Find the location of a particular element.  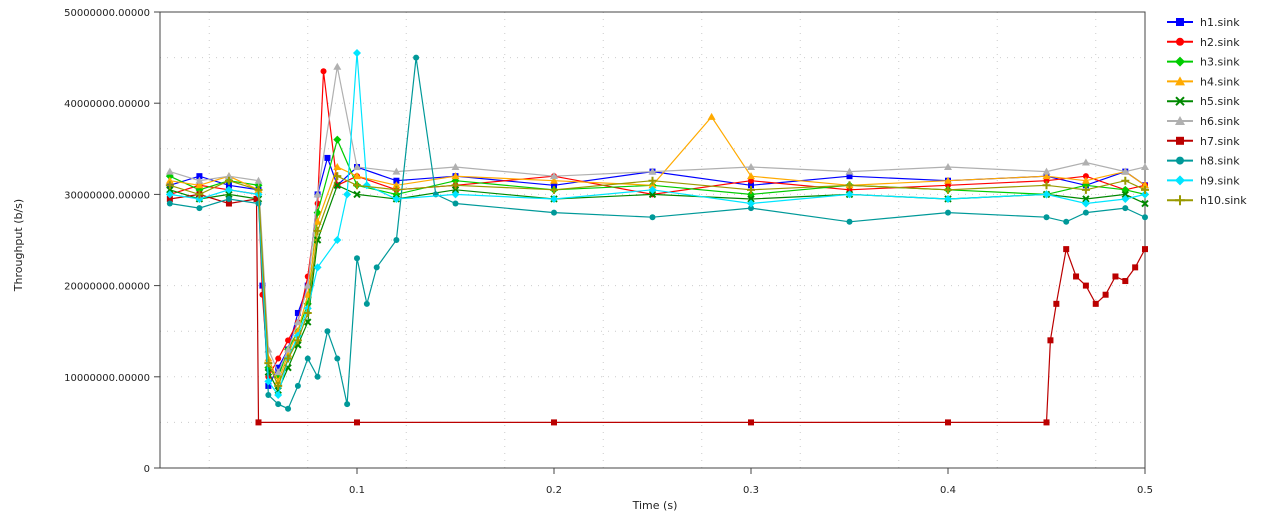

legend-label: h8.sink is located at coordinates (1220, 161).